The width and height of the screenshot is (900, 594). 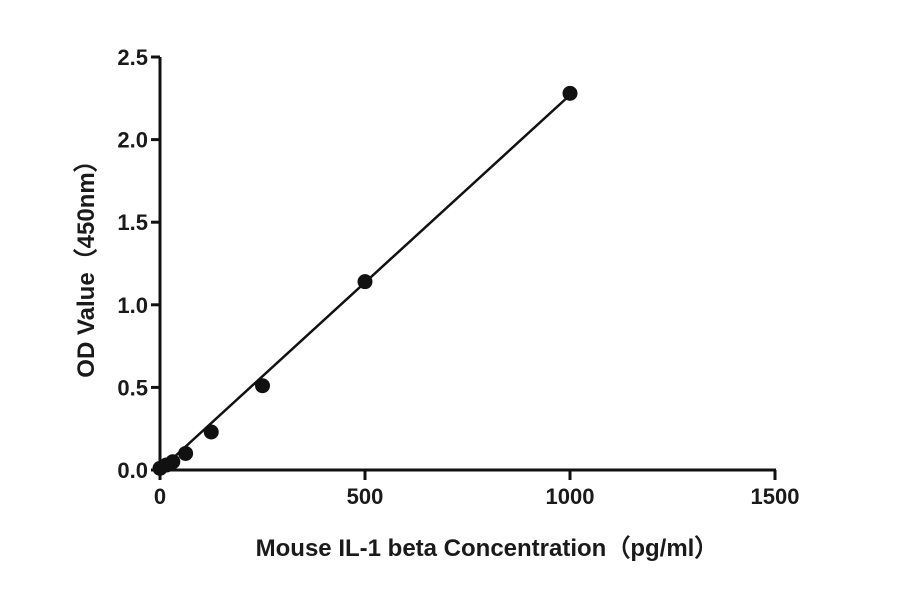 I want to click on y-tick-label: 2.5, so click(x=132, y=57).